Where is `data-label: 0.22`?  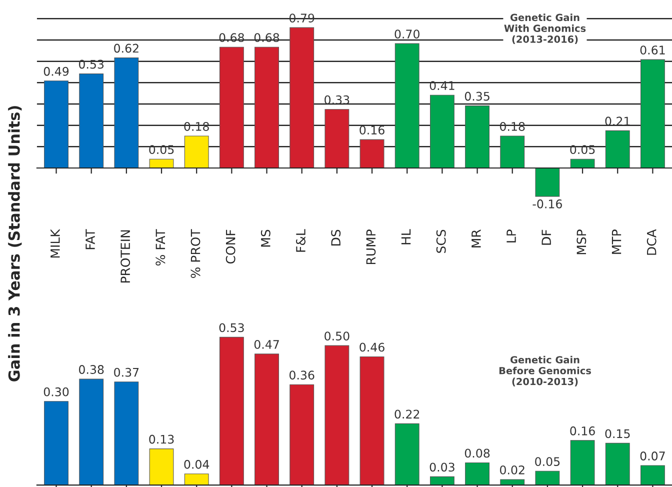
data-label: 0.22 is located at coordinates (407, 414).